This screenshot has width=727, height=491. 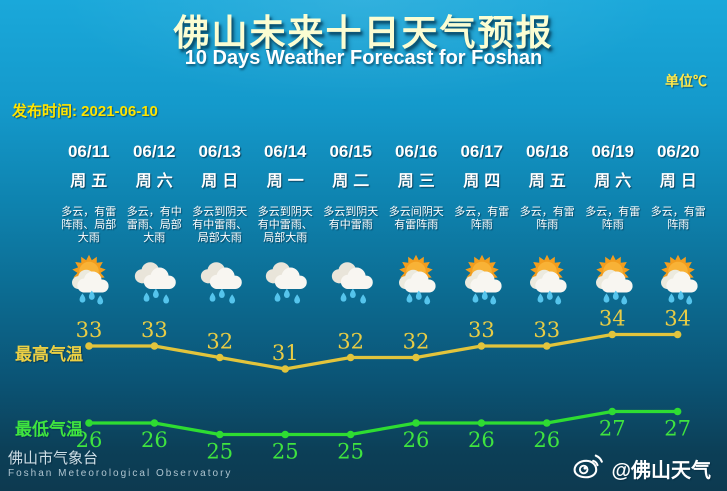 What do you see at coordinates (154, 151) in the screenshot?
I see `day-date: 06/12` at bounding box center [154, 151].